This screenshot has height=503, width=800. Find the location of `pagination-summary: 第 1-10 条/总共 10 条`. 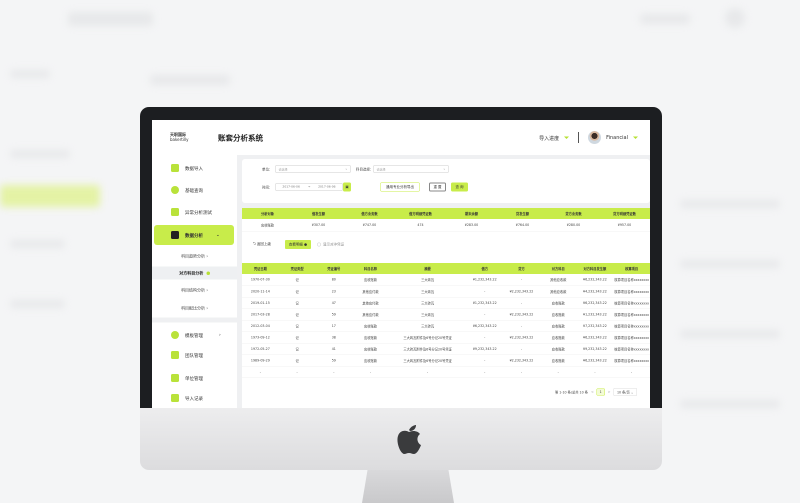

pagination-summary: 第 1-10 条/总共 10 条 is located at coordinates (571, 392).